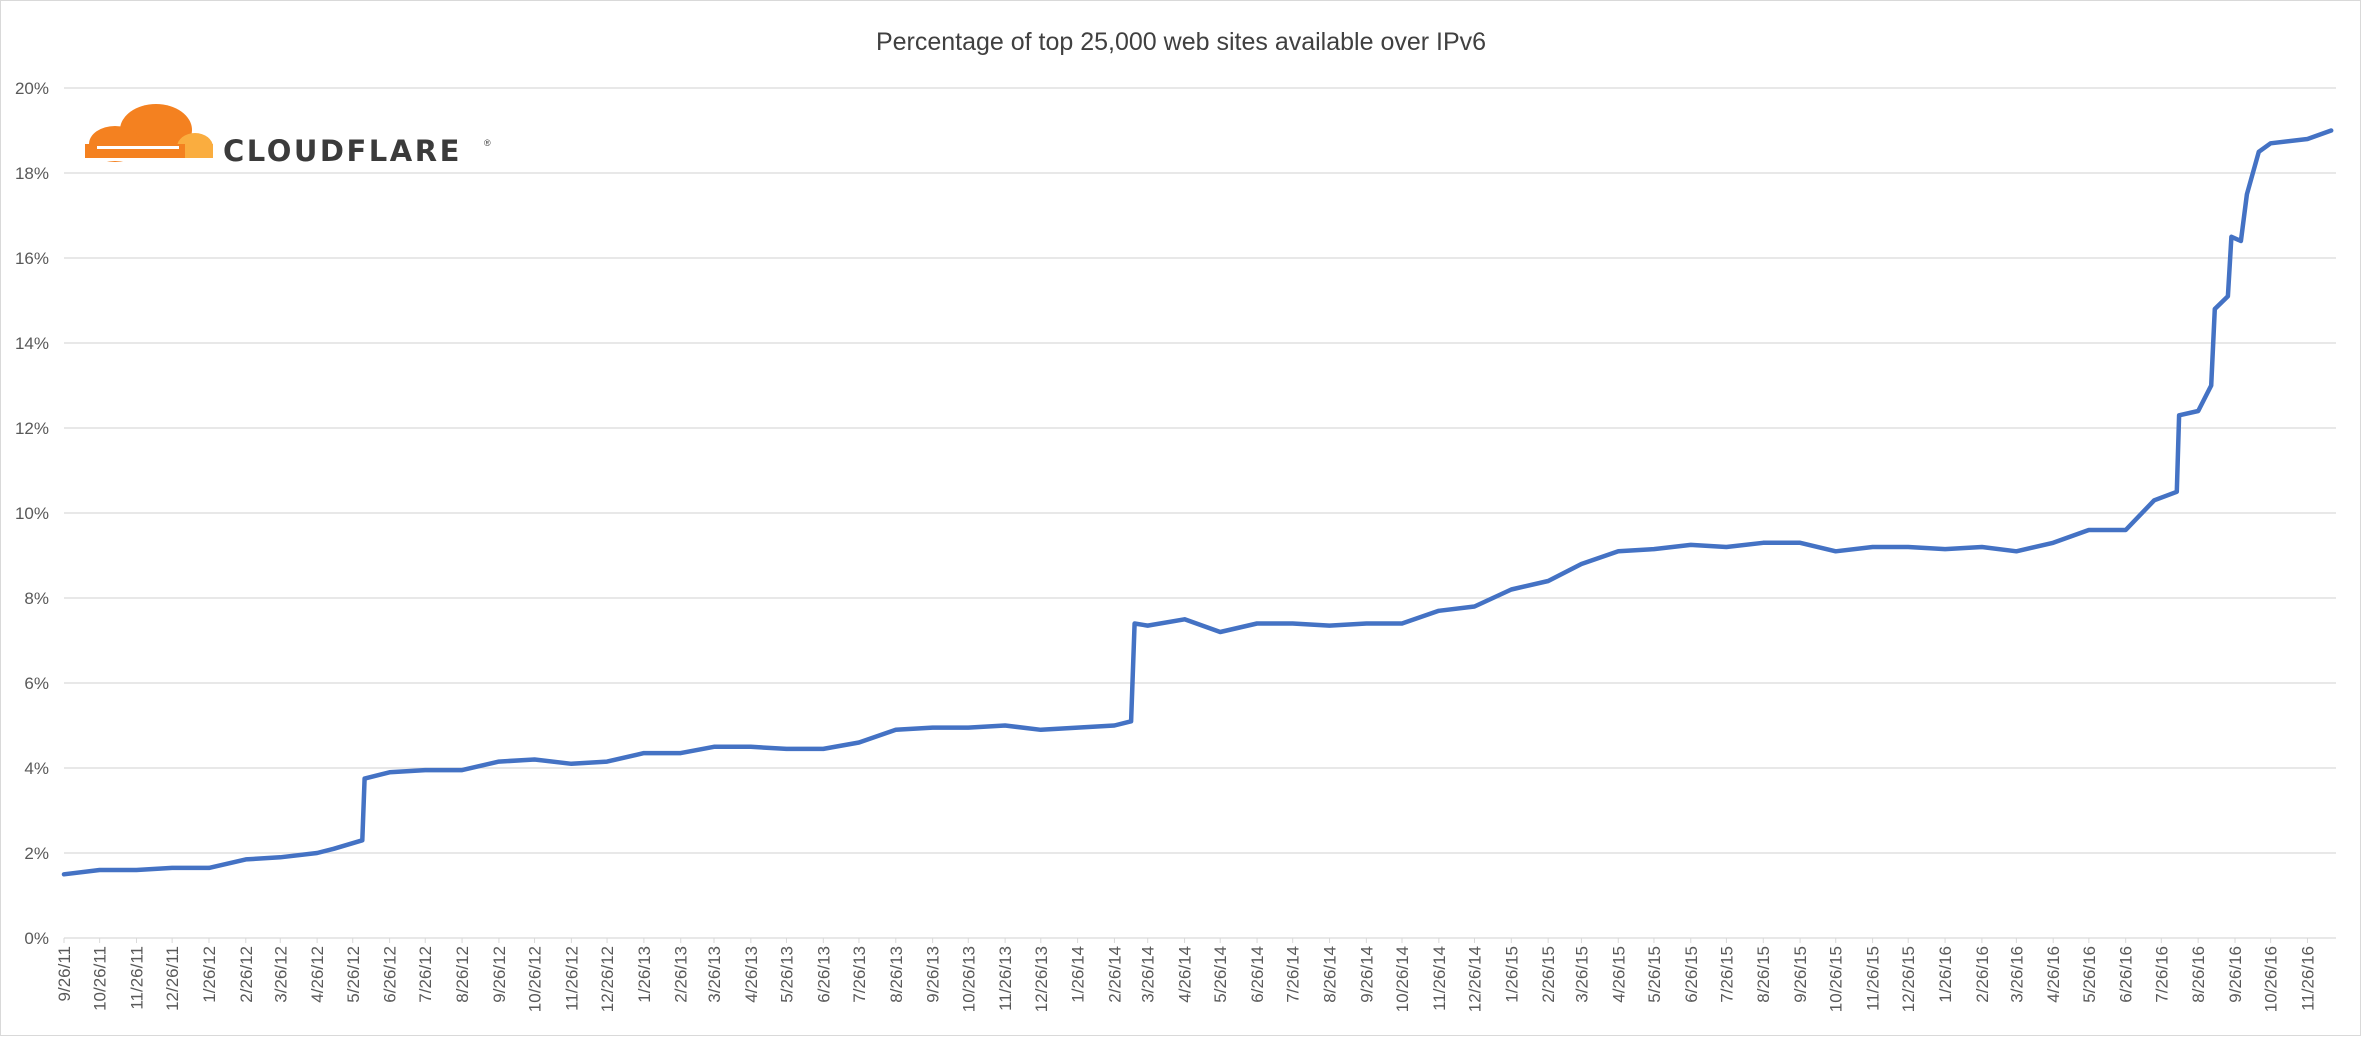 This screenshot has height=1037, width=2361. What do you see at coordinates (32, 343) in the screenshot?
I see `y-tick-label: 14%` at bounding box center [32, 343].